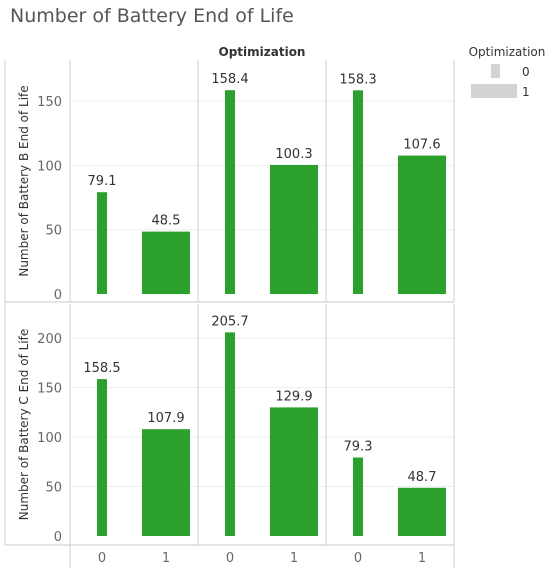 The width and height of the screenshot is (550, 573). I want to click on bar-row1-panel1-cat0, so click(230, 434).